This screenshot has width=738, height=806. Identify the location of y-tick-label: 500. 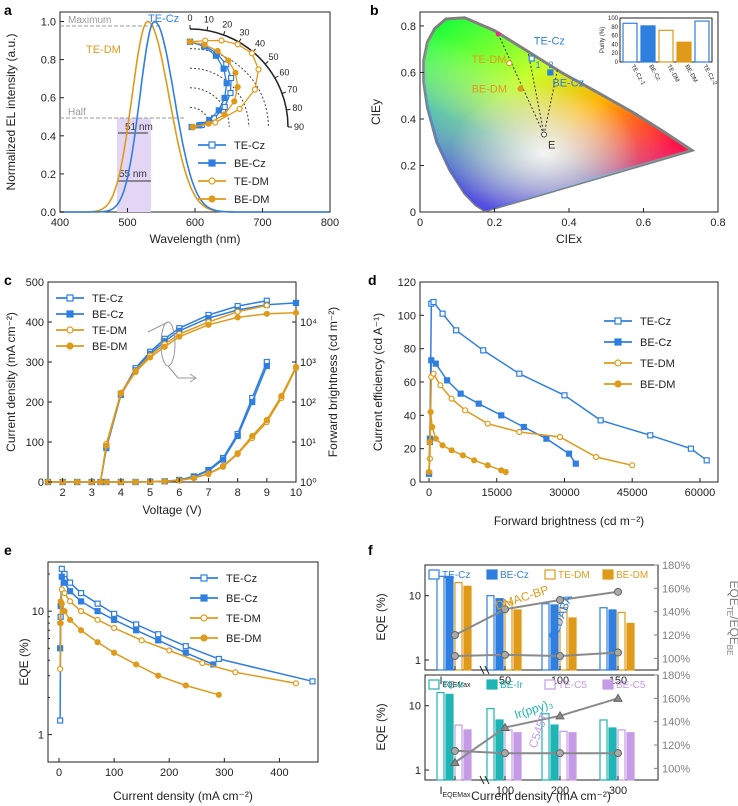
(35, 283).